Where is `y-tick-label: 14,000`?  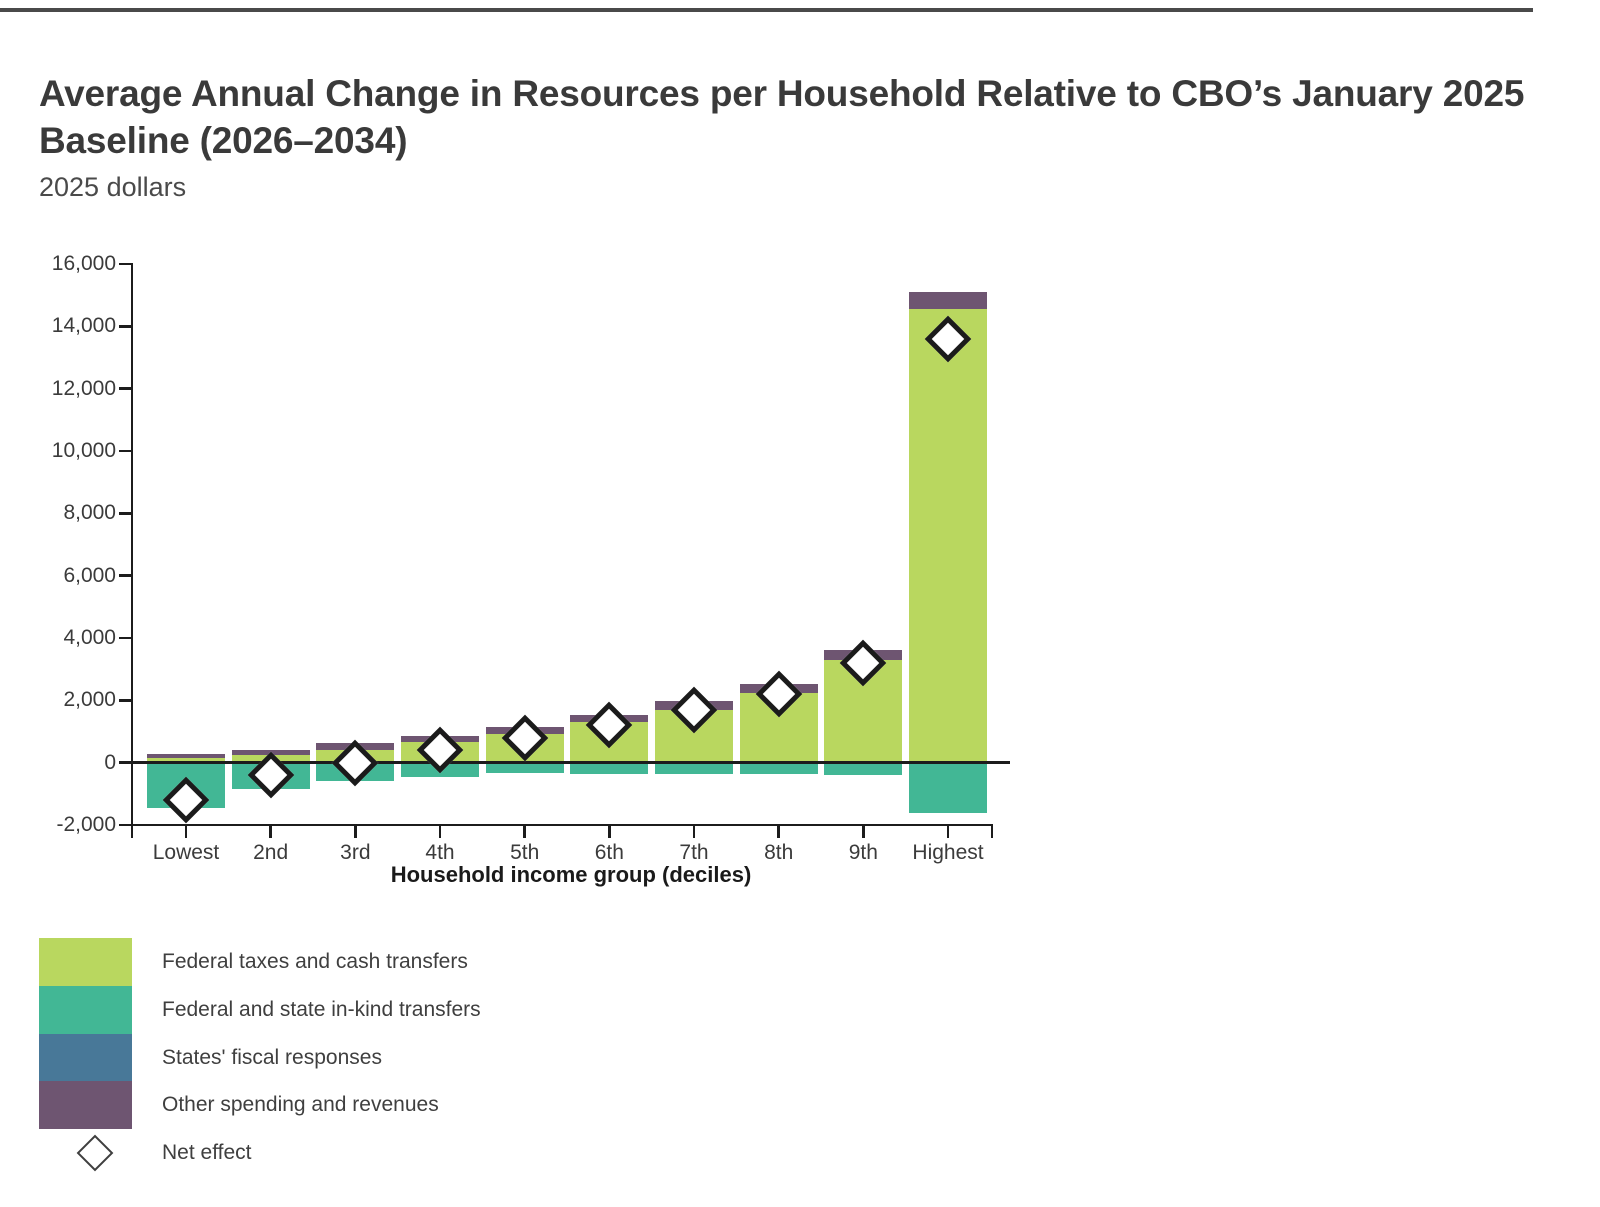 y-tick-label: 14,000 is located at coordinates (83, 326).